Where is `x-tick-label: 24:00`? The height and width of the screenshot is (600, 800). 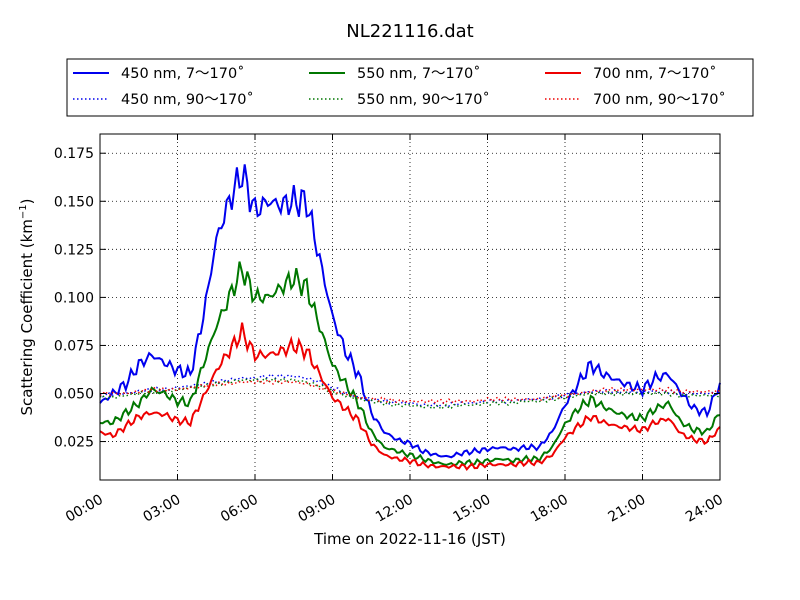
x-tick-label: 24:00 is located at coordinates (704, 509).